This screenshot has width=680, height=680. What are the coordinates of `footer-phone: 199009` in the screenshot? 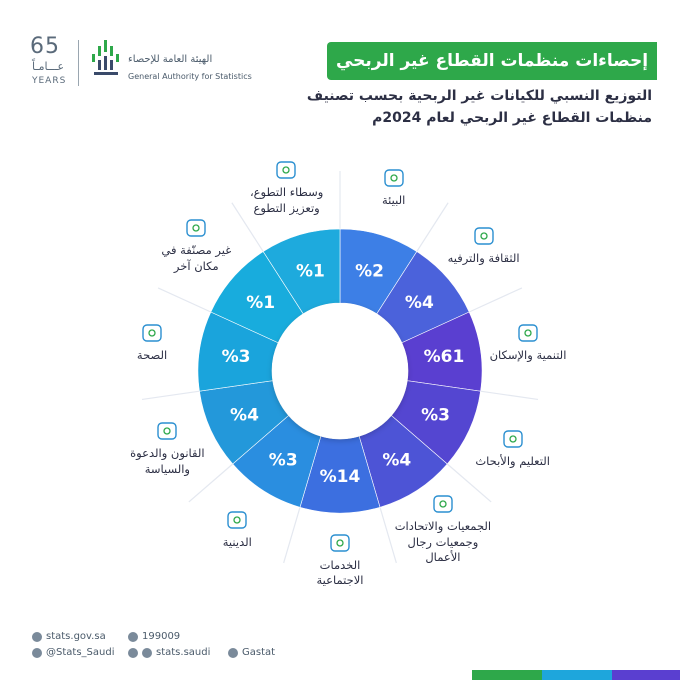 It's located at (154, 636).